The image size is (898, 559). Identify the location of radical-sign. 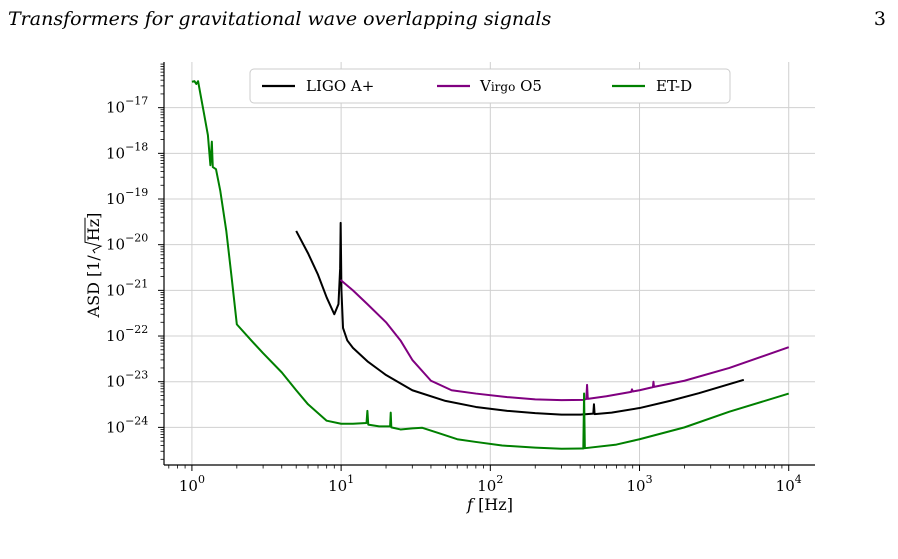
(93, 235).